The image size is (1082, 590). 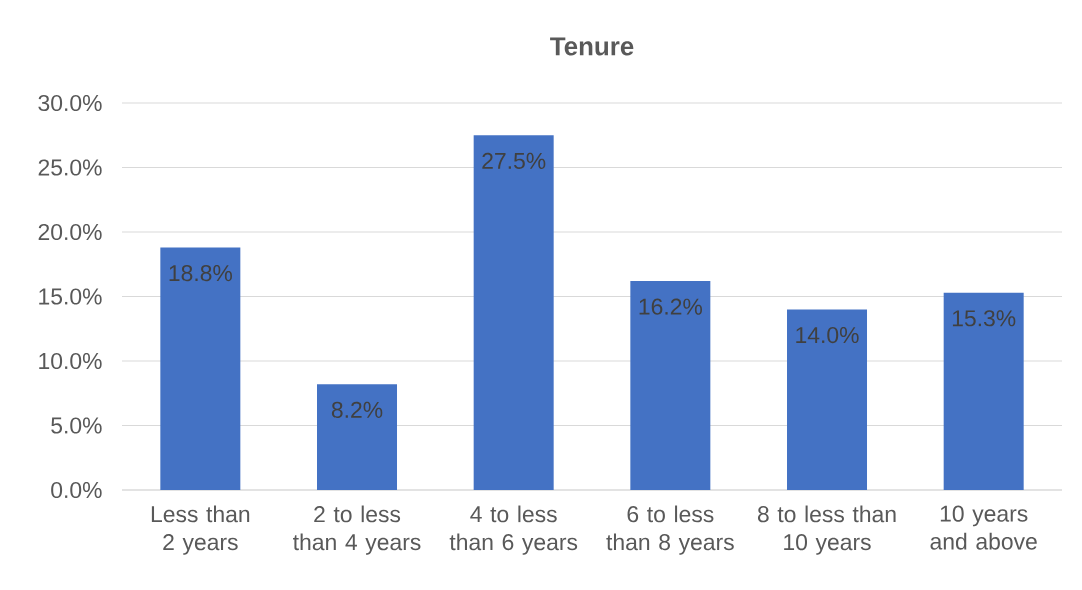 What do you see at coordinates (592, 46) in the screenshot?
I see `chart-title: Tenure` at bounding box center [592, 46].